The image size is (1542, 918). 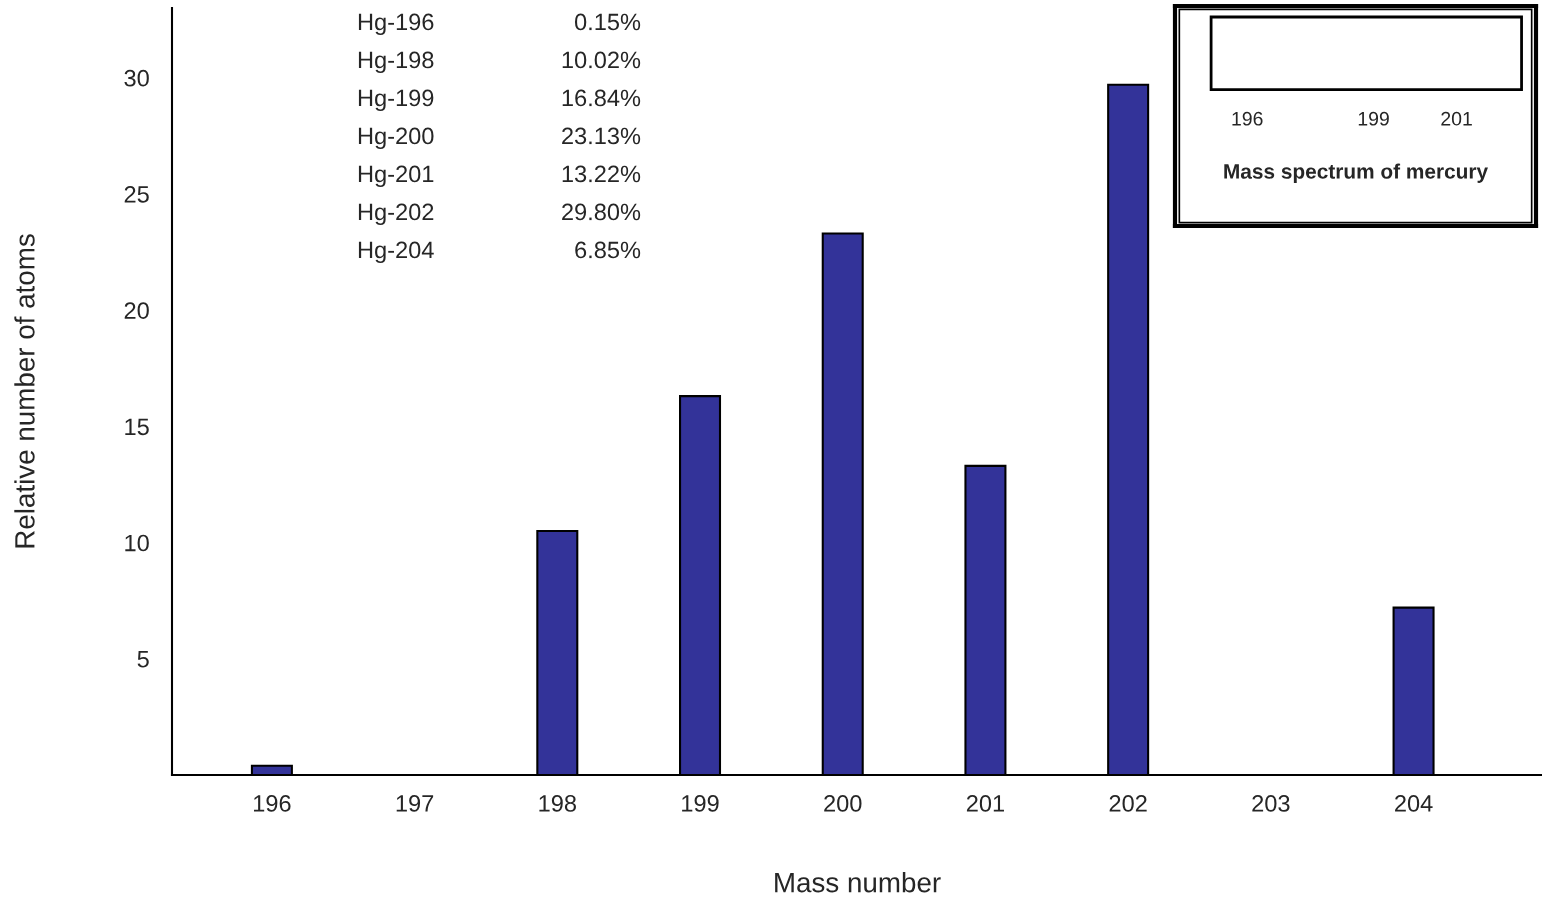 What do you see at coordinates (1414, 803) in the screenshot?
I see `x-tick-label: 204` at bounding box center [1414, 803].